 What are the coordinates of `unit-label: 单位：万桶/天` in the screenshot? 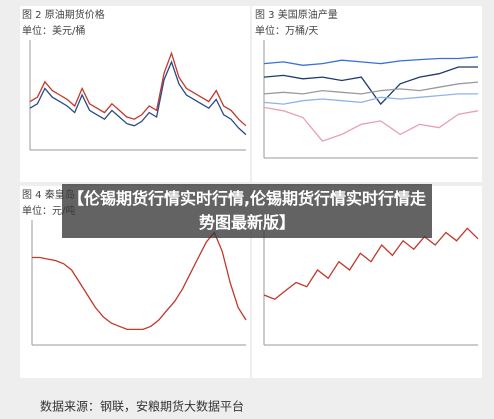 It's located at (286, 30).